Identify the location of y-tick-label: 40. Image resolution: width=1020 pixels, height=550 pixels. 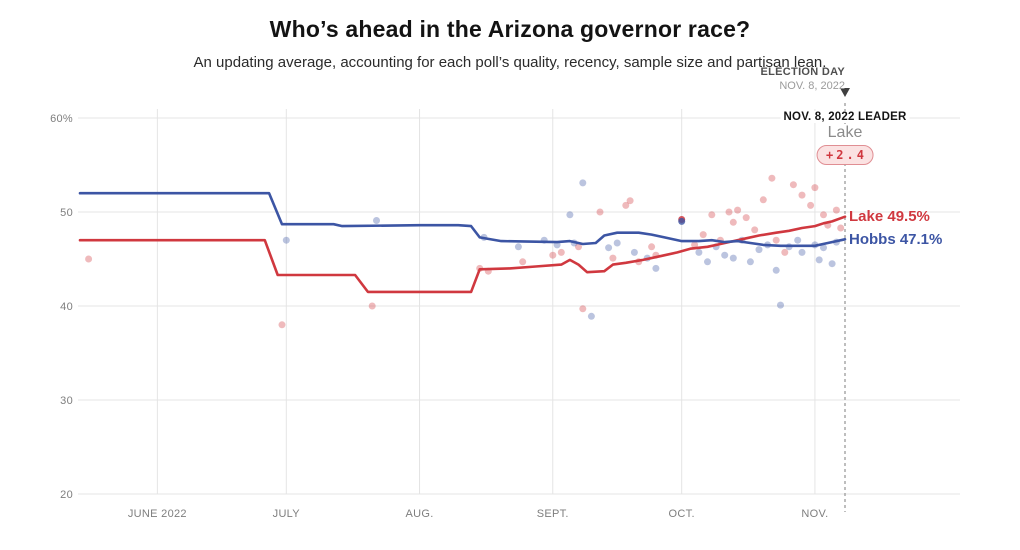
(66, 307).